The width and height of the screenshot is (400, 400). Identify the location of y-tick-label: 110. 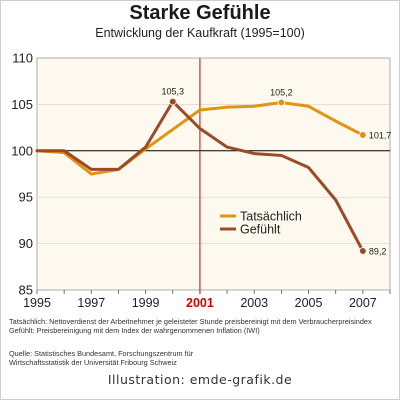
(22, 58).